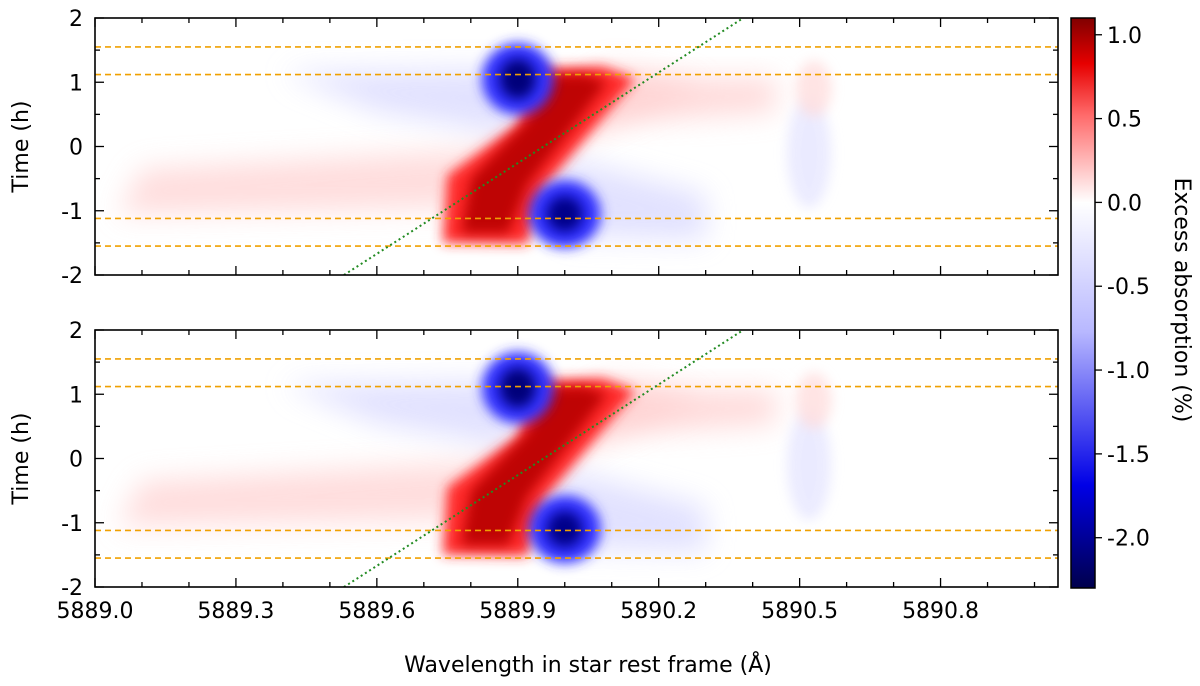  What do you see at coordinates (376, 611) in the screenshot?
I see `x-tick-label: 5889.6` at bounding box center [376, 611].